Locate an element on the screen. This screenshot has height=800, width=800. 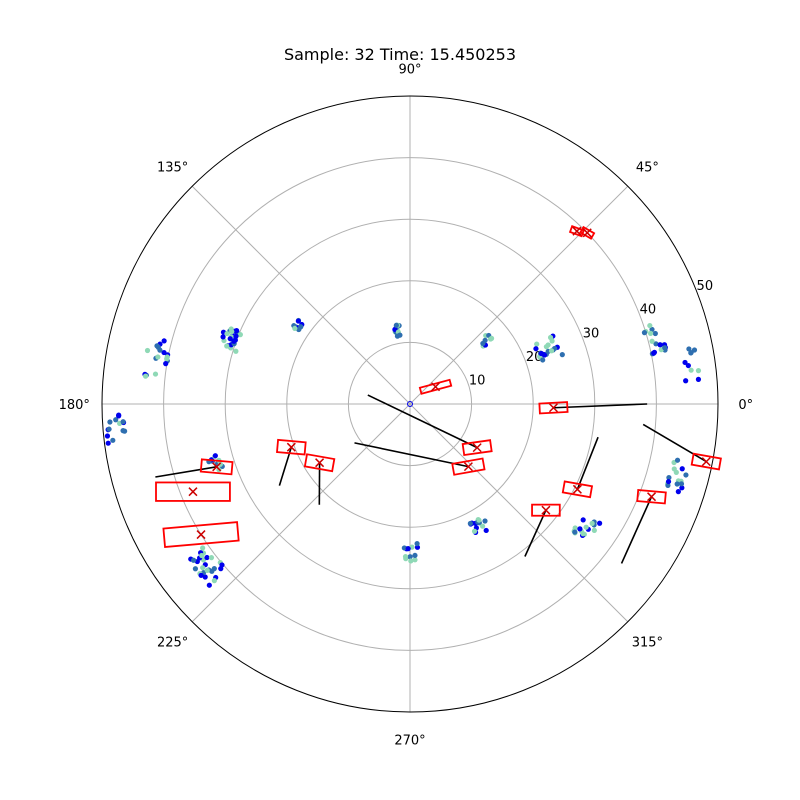
theta-tick-label: 90° is located at coordinates (409, 69).